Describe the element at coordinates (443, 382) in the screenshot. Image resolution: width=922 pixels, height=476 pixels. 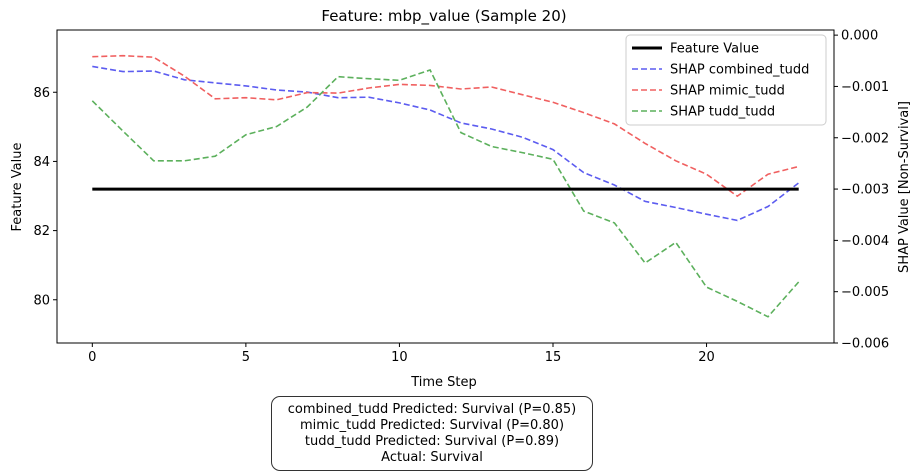
I see `x-axis-label: Time Step` at that location.